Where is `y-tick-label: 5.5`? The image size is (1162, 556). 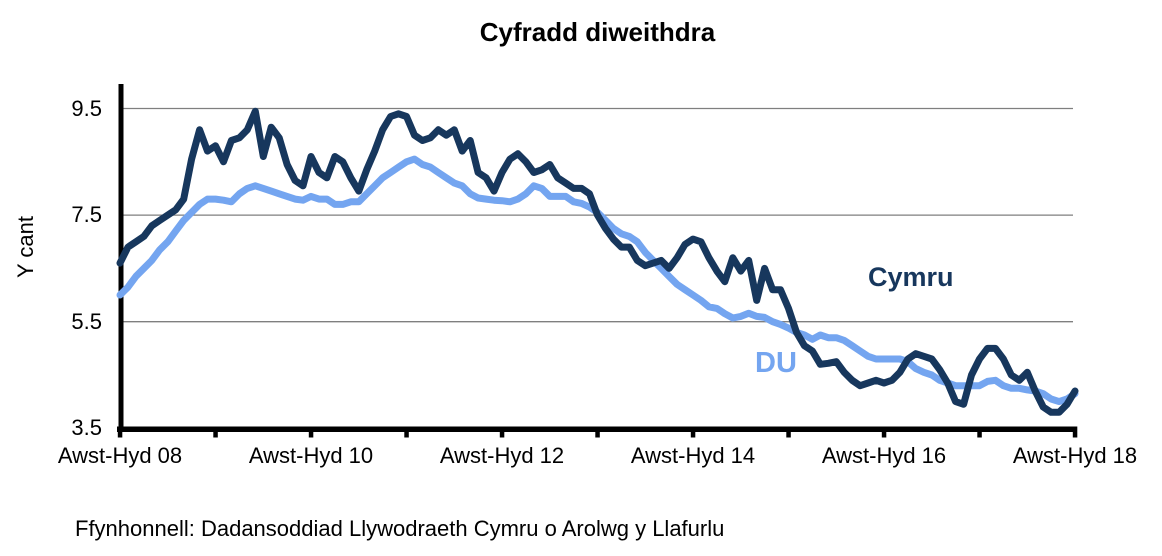 y-tick-label: 5.5 is located at coordinates (86, 321).